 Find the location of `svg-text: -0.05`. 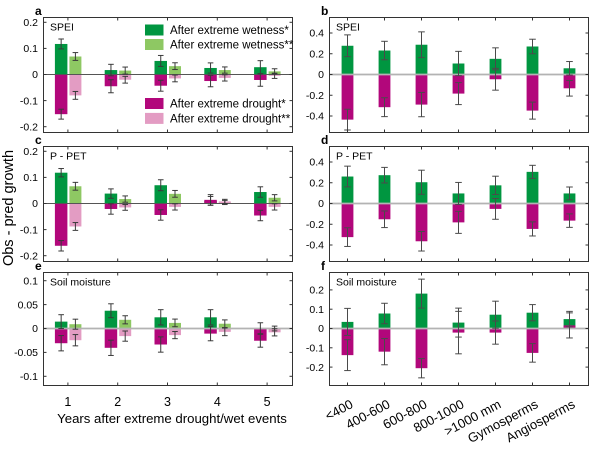

svg-text: -0.05 is located at coordinates (26, 353).